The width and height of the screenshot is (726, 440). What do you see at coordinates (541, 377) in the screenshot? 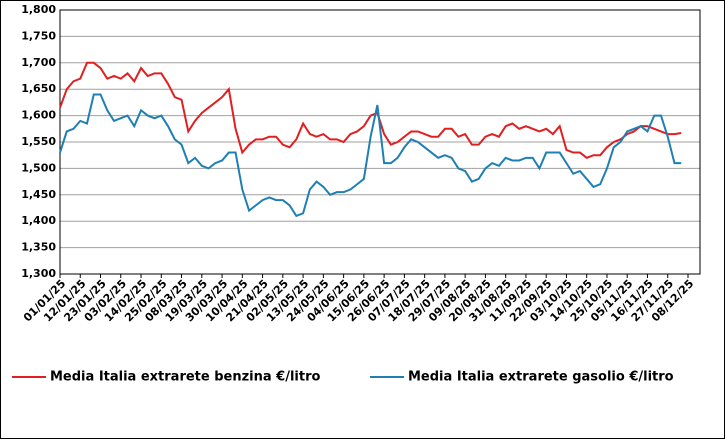
I see `legend-label: Media Italia extrarete gasolio €/litro` at bounding box center [541, 377].